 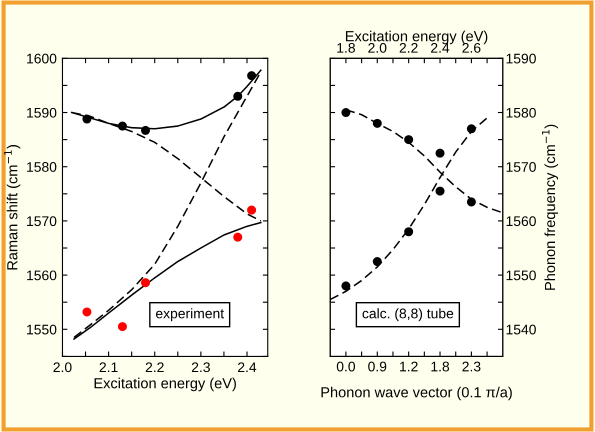 What do you see at coordinates (409, 367) in the screenshot?
I see `x-tick-label: 1.2` at bounding box center [409, 367].